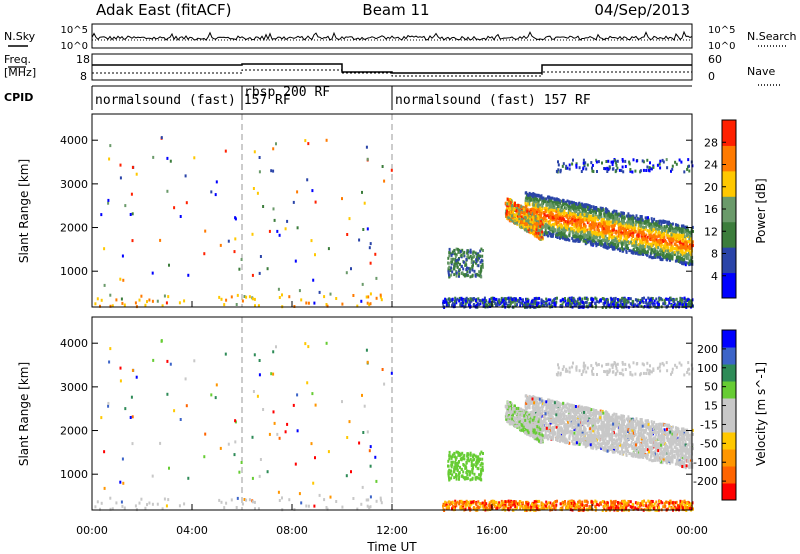  What do you see at coordinates (74, 46) in the screenshot?
I see `noise-left-tick-bottom: 10^0` at bounding box center [74, 46].